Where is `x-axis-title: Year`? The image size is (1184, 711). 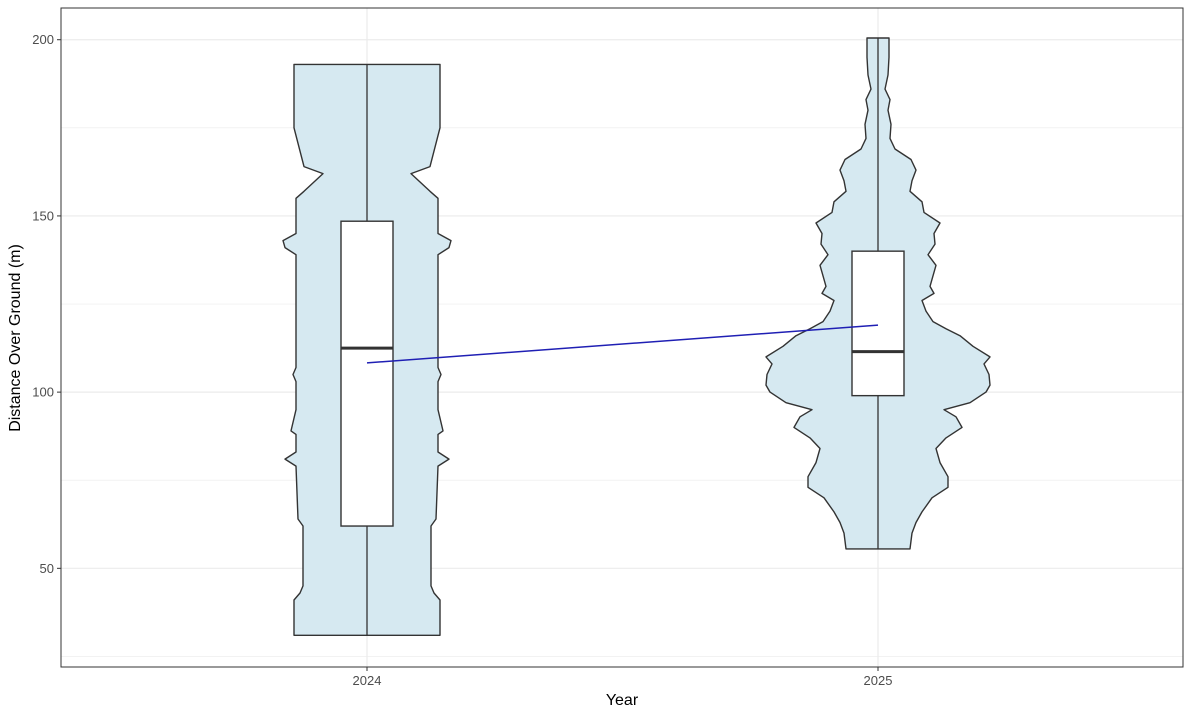 x-axis-title: Year is located at coordinates (622, 700).